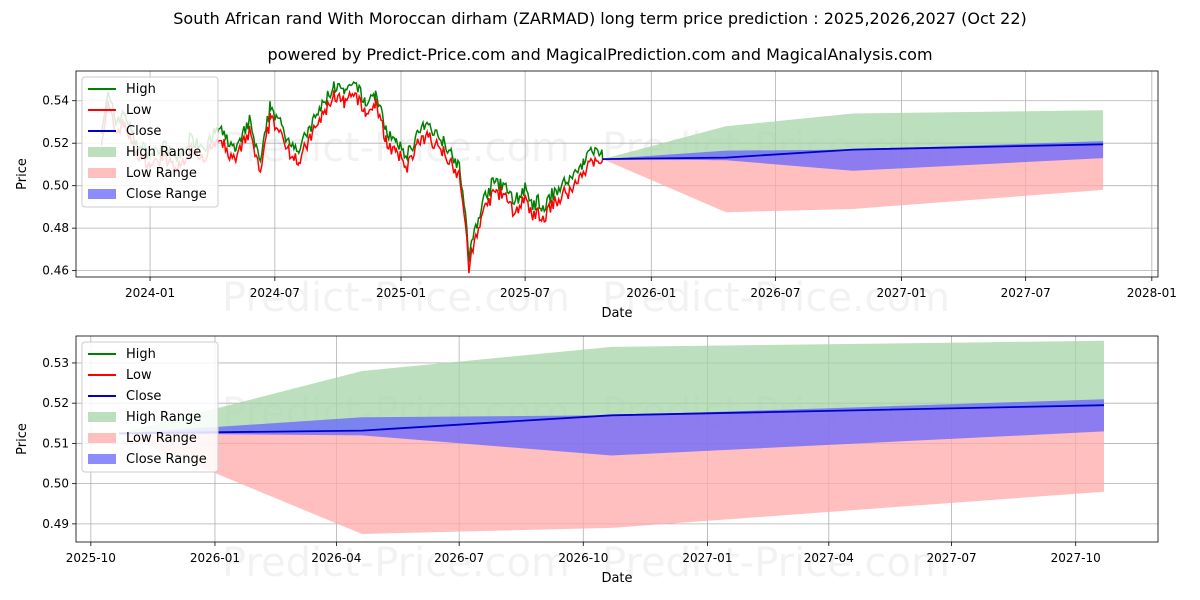  What do you see at coordinates (91, 558) in the screenshot?
I see `p2-x-tick-label-0: 2025-10` at bounding box center [91, 558].